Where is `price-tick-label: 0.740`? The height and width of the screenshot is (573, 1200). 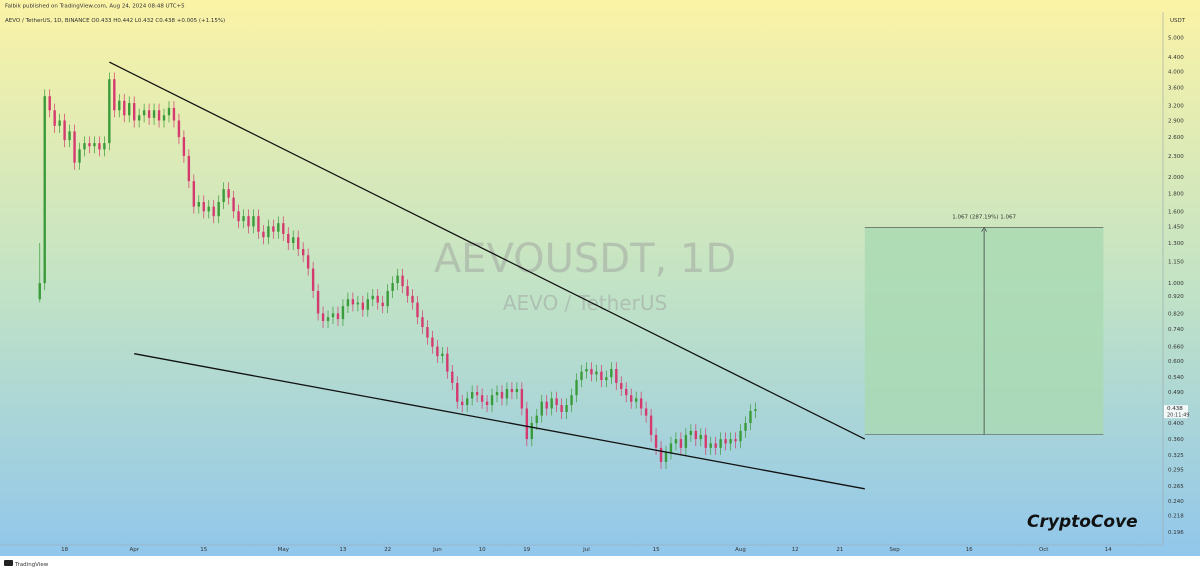 price-tick-label: 0.740 is located at coordinates (1176, 330).